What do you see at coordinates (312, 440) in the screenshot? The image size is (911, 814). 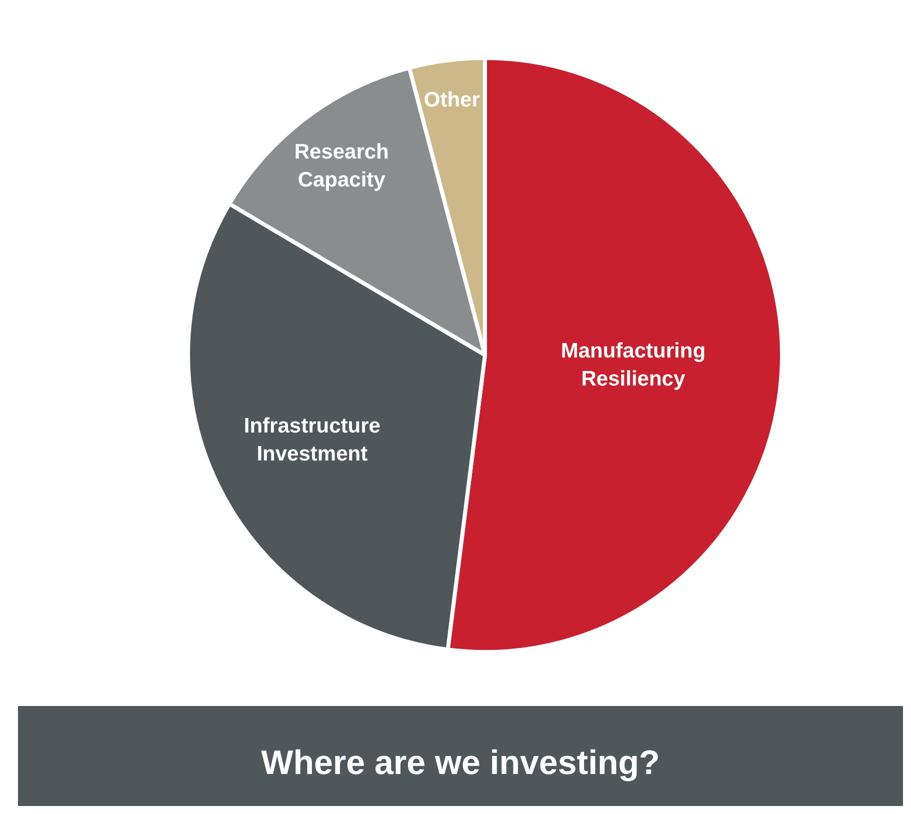 I see `slice-label: Infrastructure Investment` at bounding box center [312, 440].